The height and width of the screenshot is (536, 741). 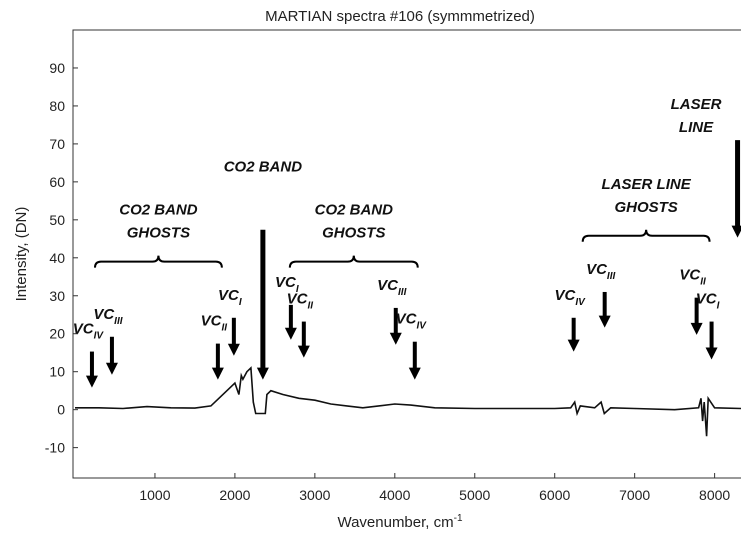 What do you see at coordinates (154, 495) in the screenshot?
I see `x-tick-label: 1000` at bounding box center [154, 495].